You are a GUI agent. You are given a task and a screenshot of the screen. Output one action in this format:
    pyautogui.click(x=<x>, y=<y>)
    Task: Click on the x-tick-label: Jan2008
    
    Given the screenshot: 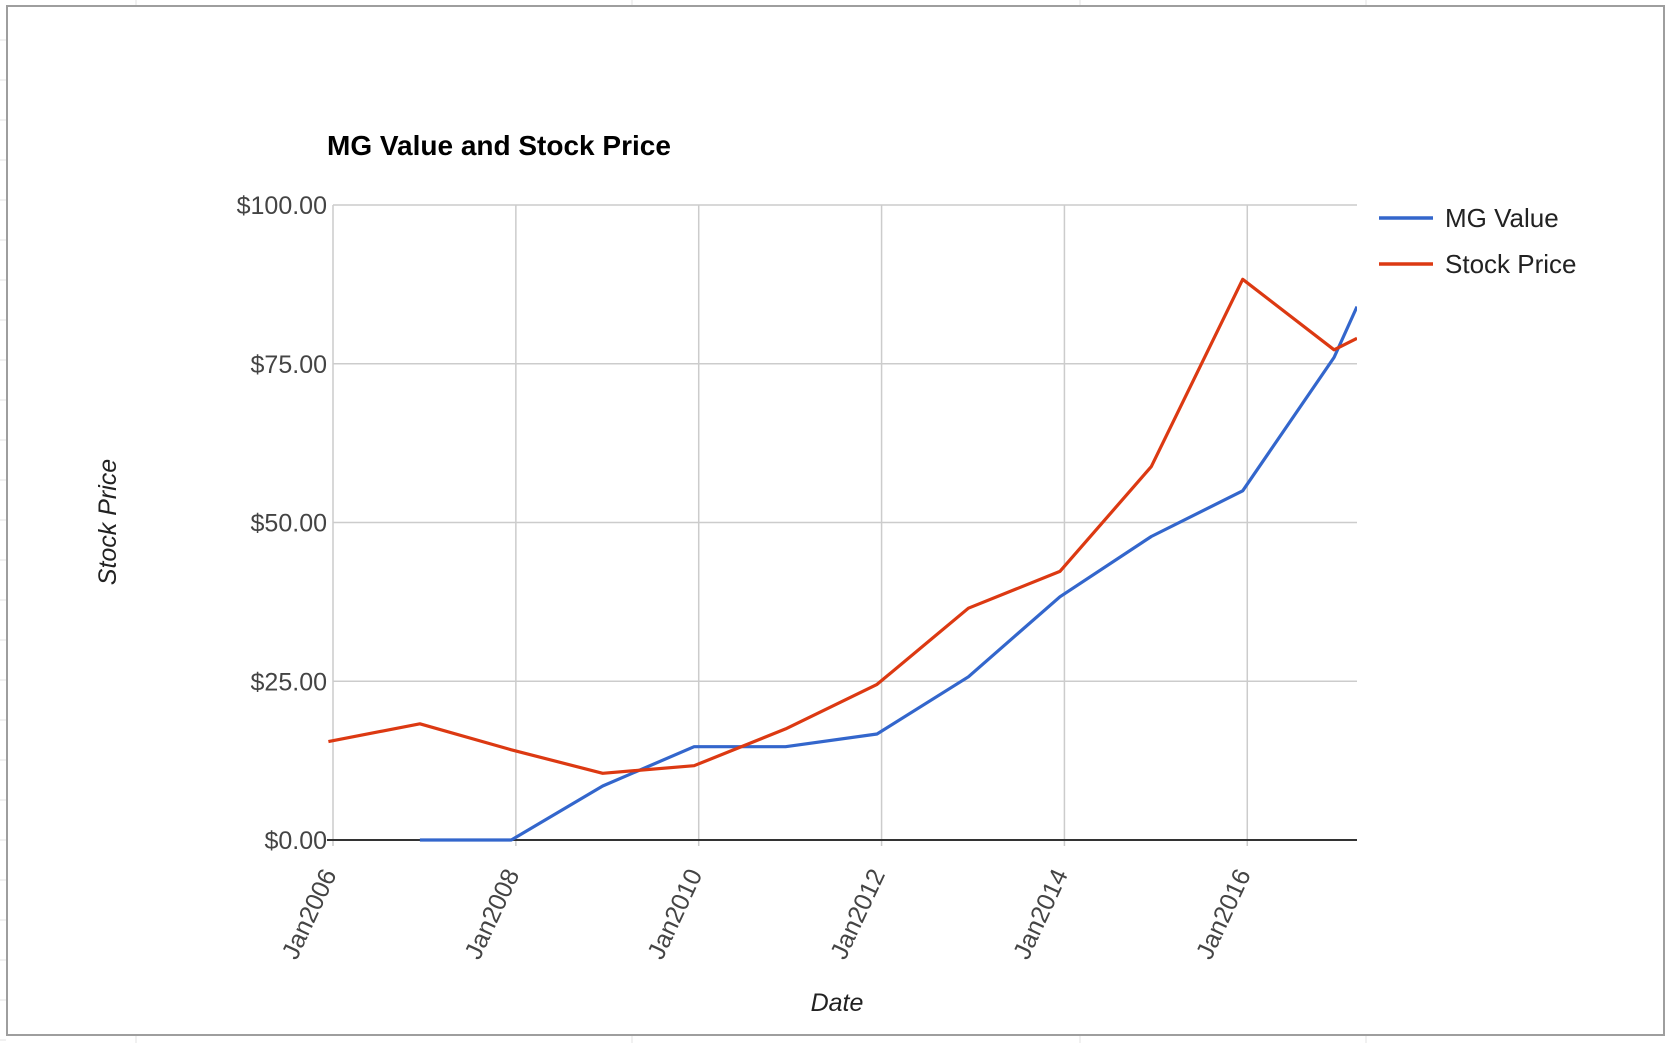 What is the action you would take?
    pyautogui.click(x=492, y=914)
    